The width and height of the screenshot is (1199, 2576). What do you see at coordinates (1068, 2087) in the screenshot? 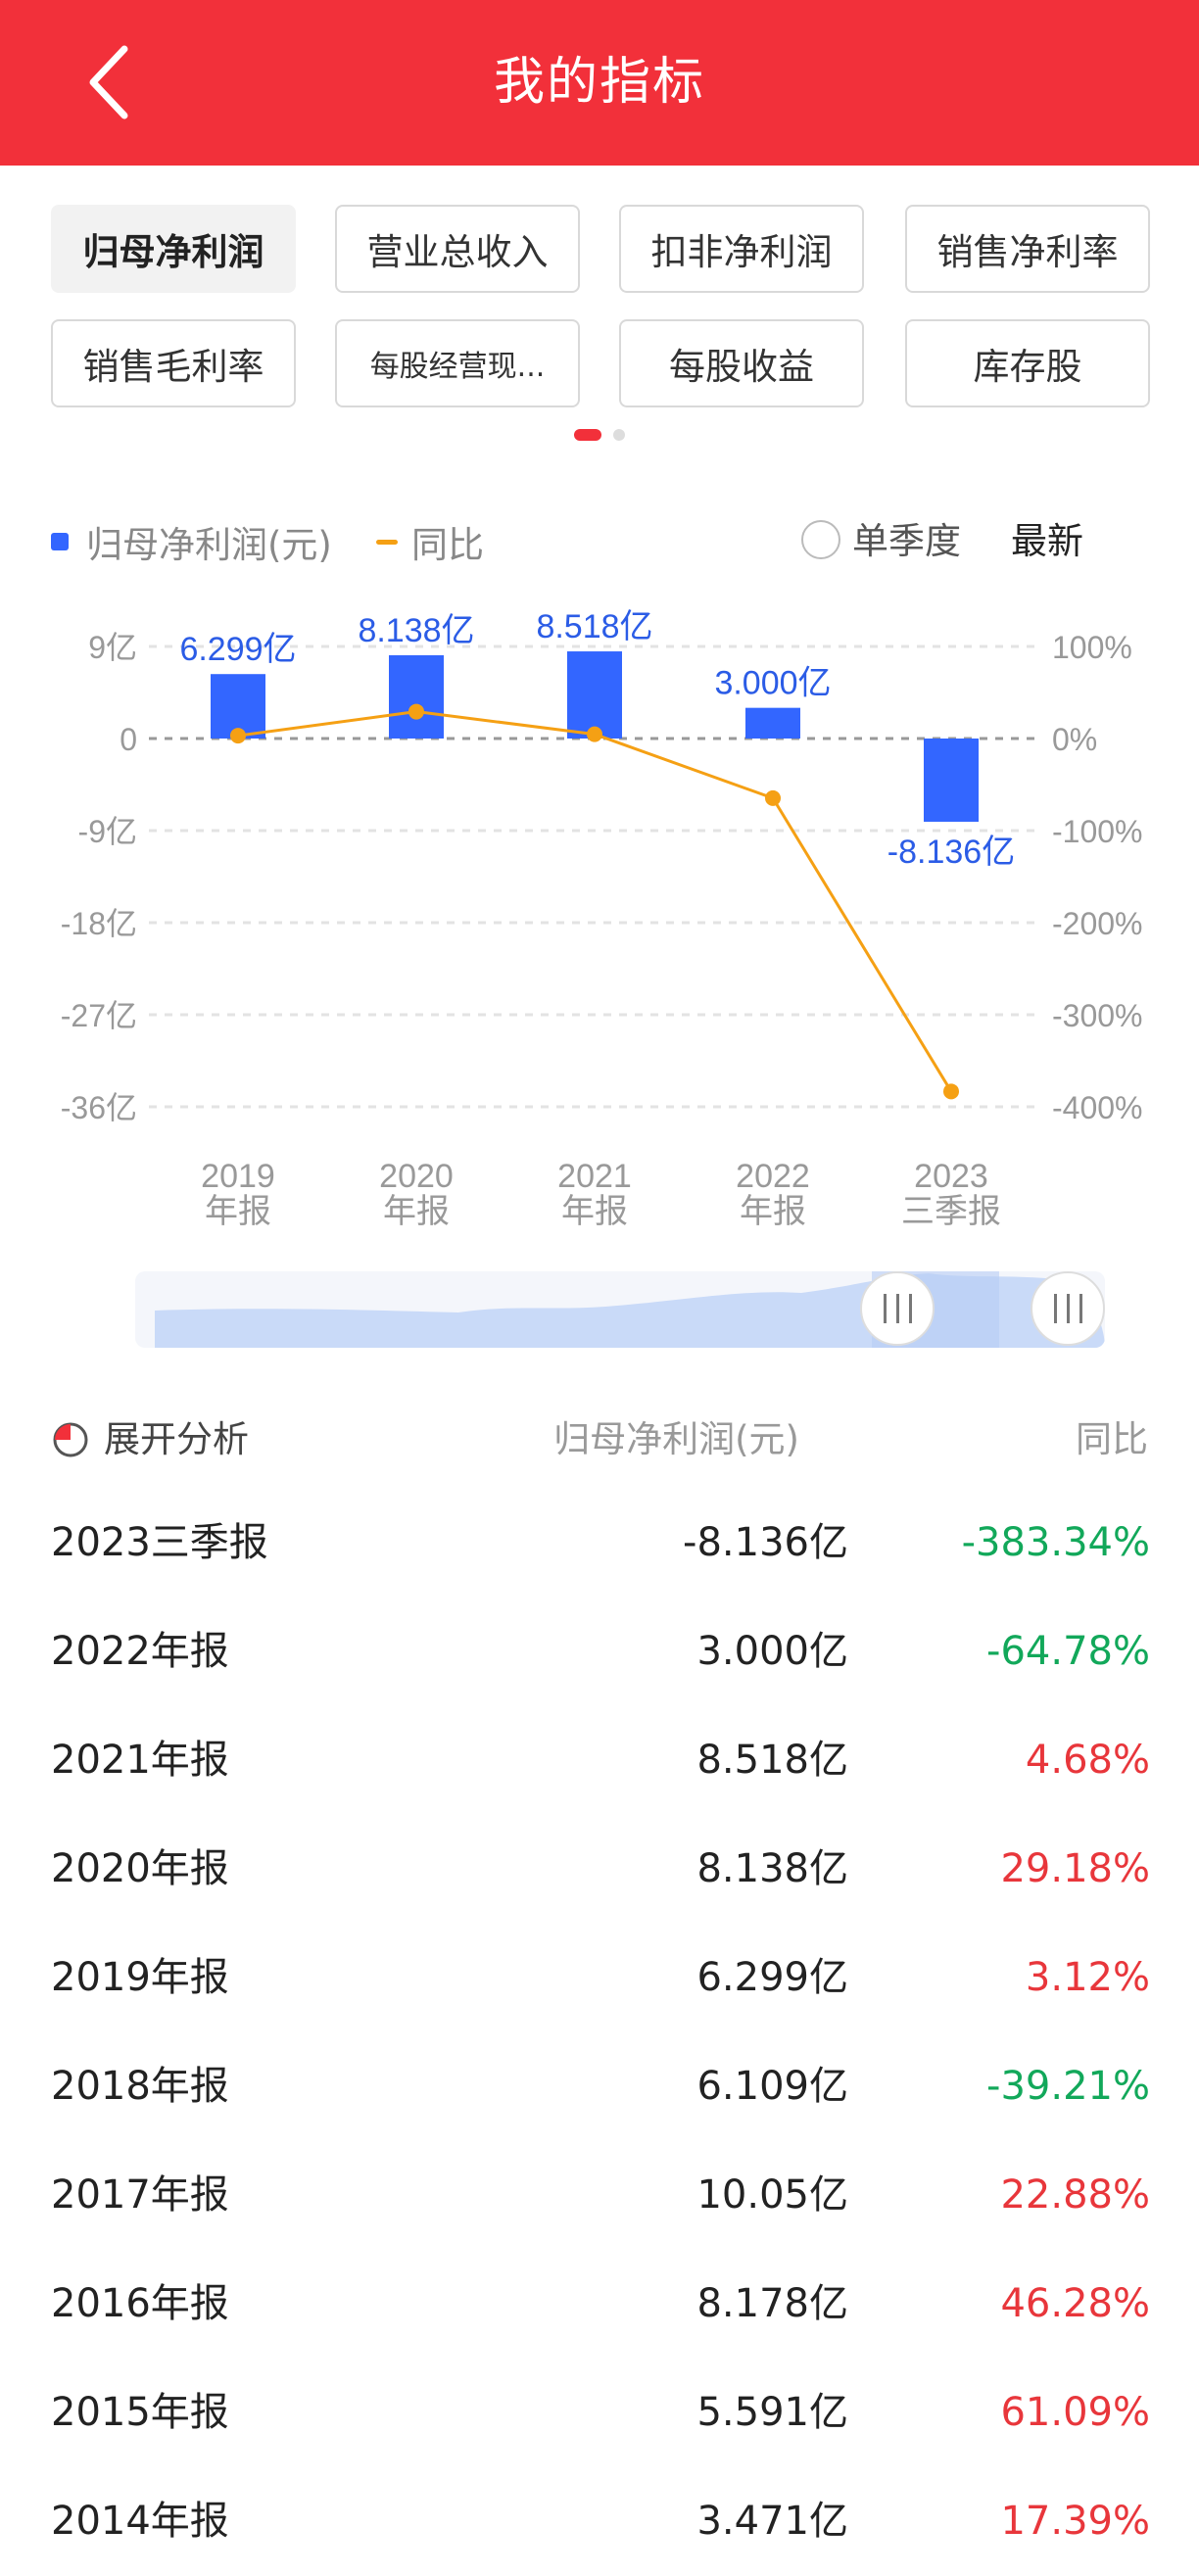
I see `row-yoy: -39.21%` at bounding box center [1068, 2087].